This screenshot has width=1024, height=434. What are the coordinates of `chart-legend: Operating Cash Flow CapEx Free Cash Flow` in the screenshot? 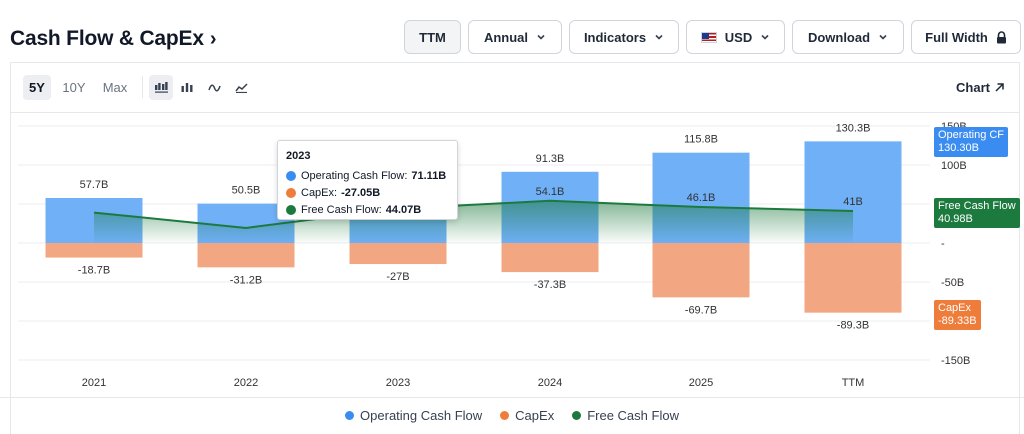 It's located at (512, 415).